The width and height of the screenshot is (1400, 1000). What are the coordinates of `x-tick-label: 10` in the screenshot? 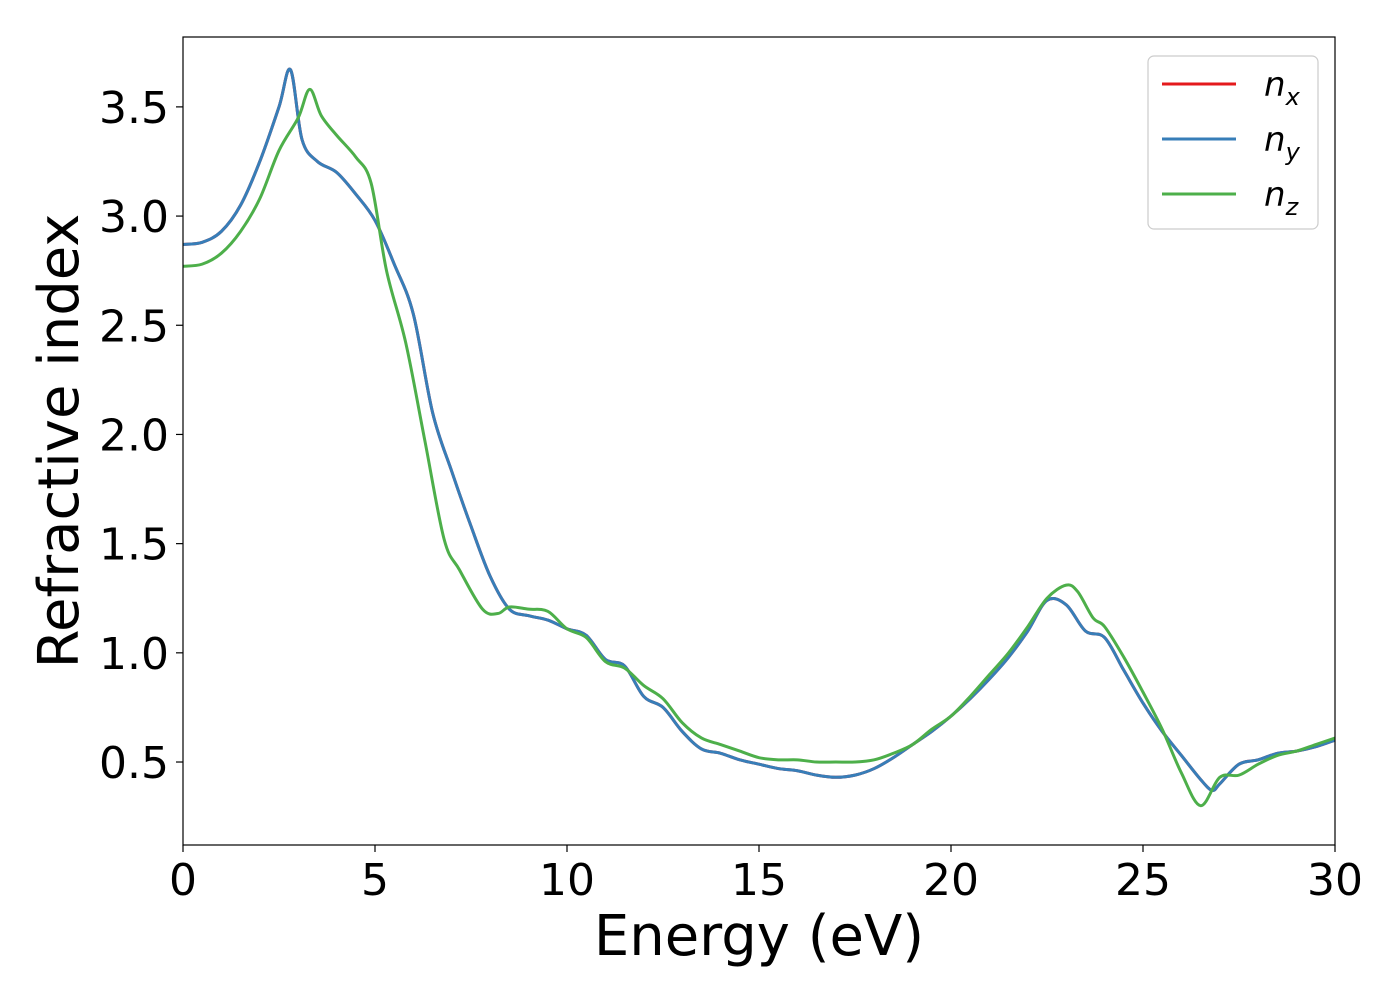 It's located at (567, 880).